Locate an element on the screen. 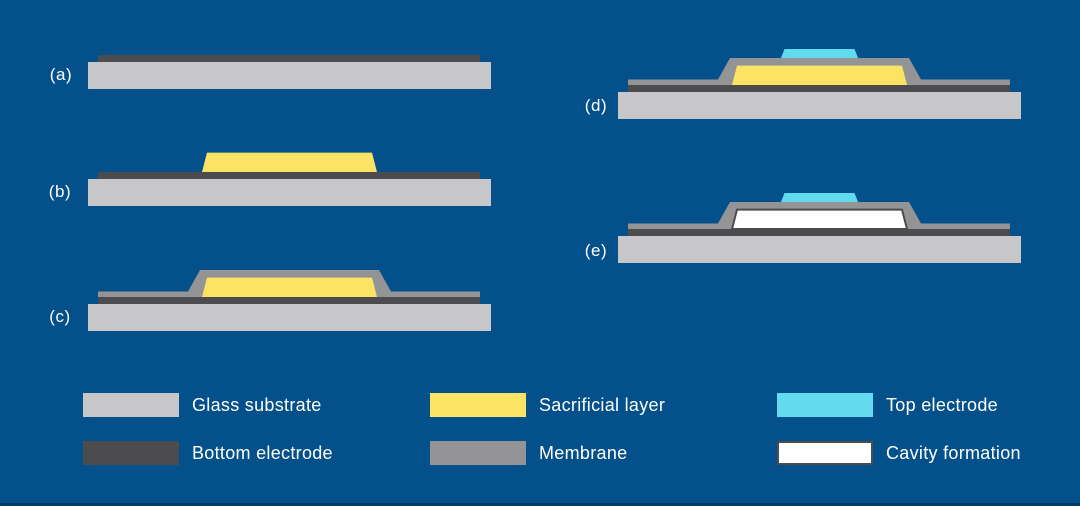 The height and width of the screenshot is (506, 1080). step-d-diagram is located at coordinates (819, 84).